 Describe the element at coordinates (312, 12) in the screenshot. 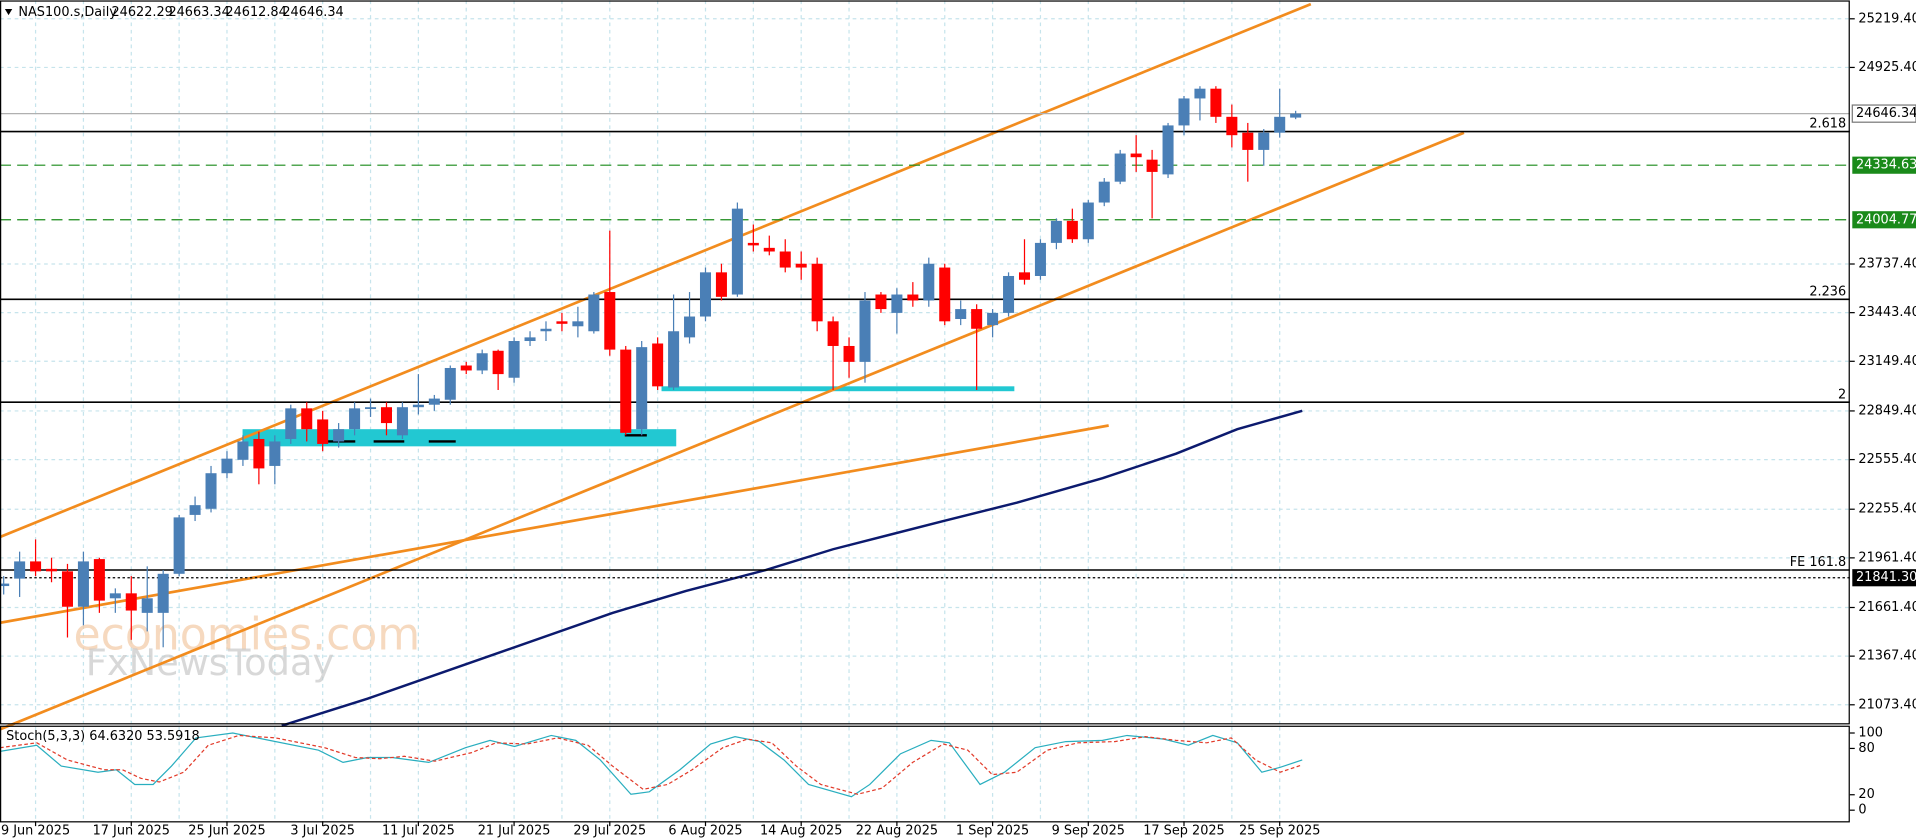

I see `ohlc-value: 24646.34` at that location.